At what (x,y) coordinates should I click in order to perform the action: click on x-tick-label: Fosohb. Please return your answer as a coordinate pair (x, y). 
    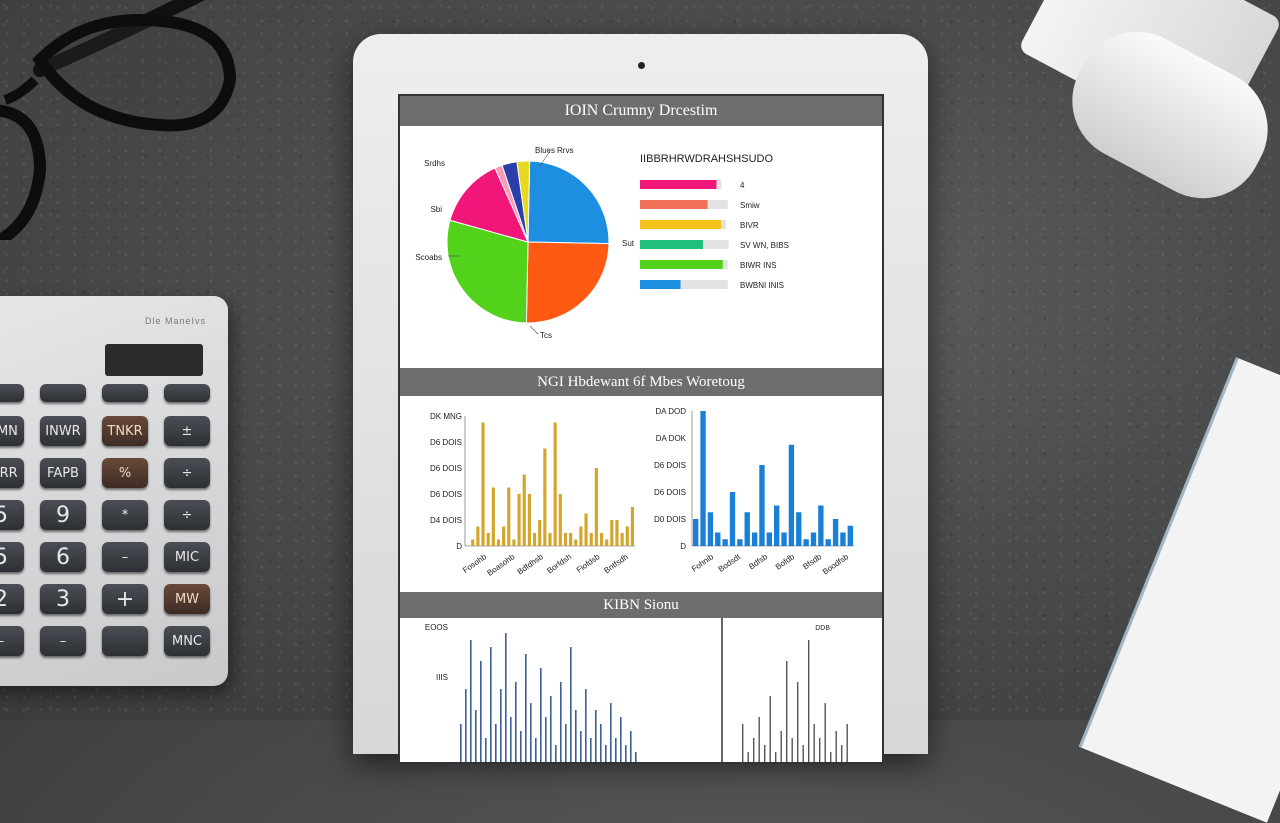
    Looking at the image, I should click on (474, 563).